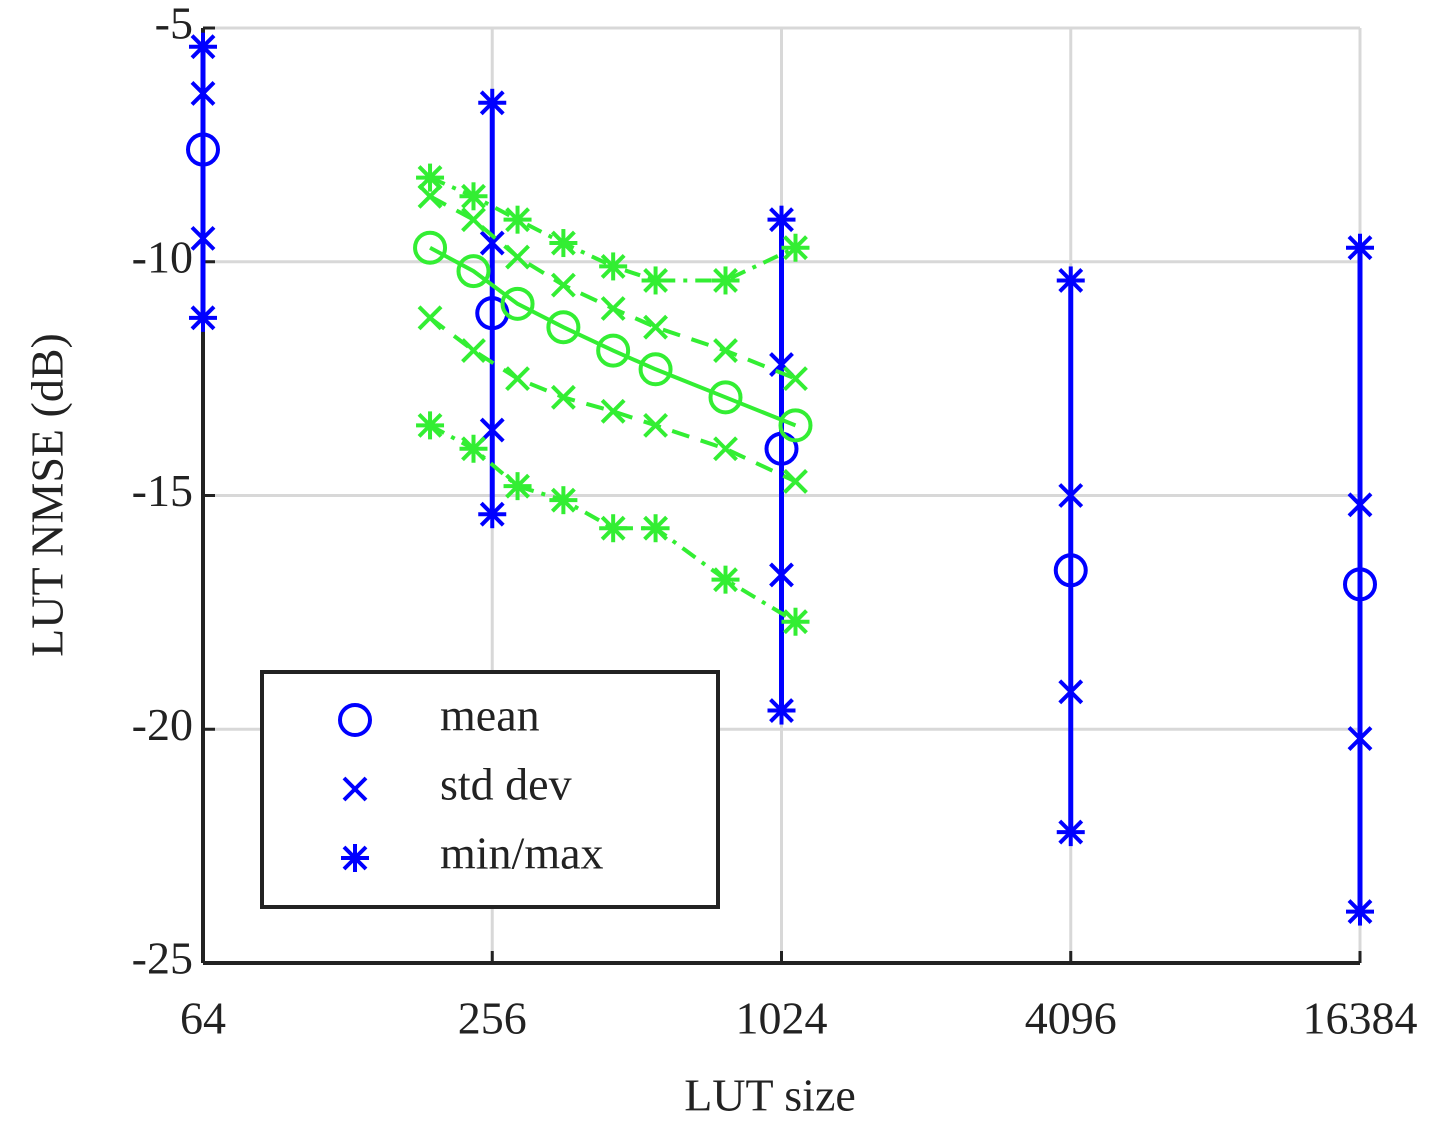 This screenshot has height=1135, width=1440. What do you see at coordinates (174, 24) in the screenshot?
I see `y-tick-label: -5` at bounding box center [174, 24].